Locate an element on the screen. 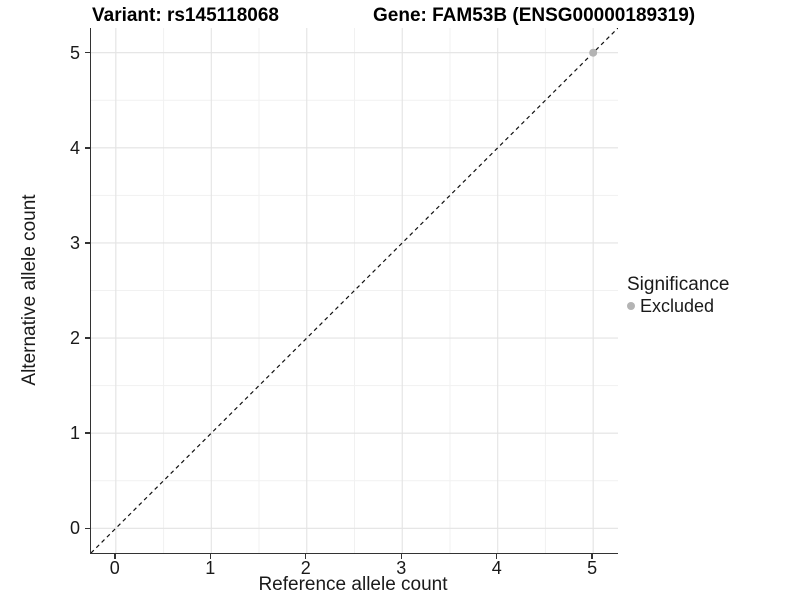 The image size is (800, 600). y-tick-label: 5 is located at coordinates (74, 52).